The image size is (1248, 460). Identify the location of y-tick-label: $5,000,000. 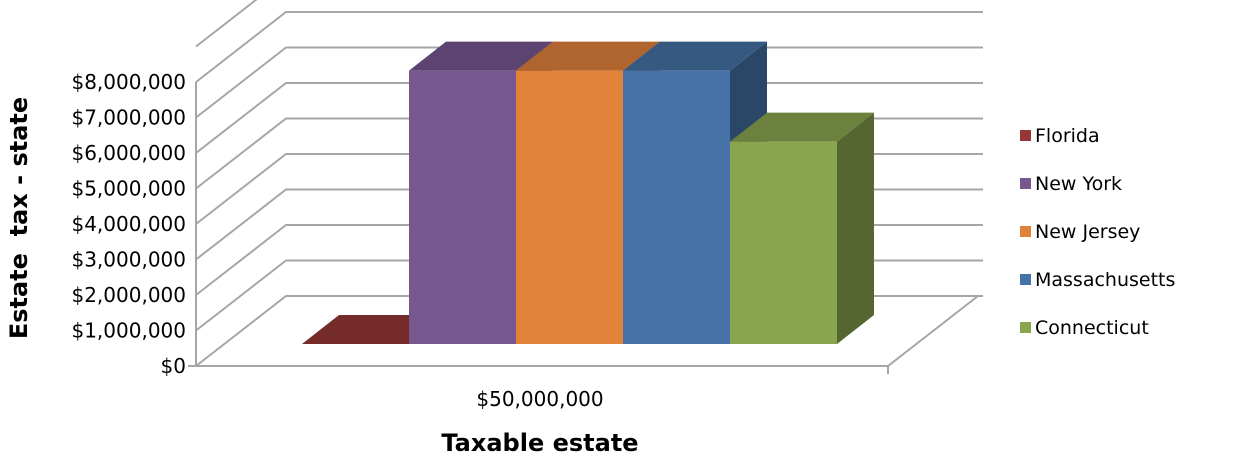
(128, 189).